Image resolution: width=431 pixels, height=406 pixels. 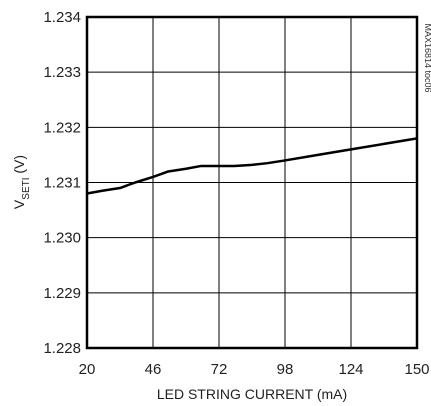 What do you see at coordinates (19, 166) in the screenshot?
I see `y-axis-title-unit: (V)` at bounding box center [19, 166].